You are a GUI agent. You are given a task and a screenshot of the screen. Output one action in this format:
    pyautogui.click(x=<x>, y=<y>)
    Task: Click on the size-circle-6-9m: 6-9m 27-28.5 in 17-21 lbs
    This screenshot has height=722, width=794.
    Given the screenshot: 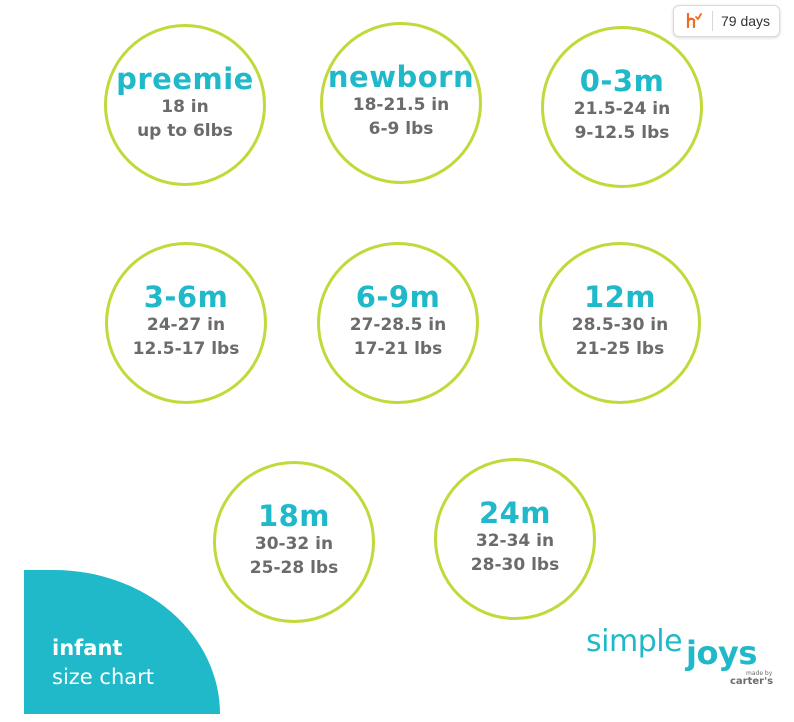 What is the action you would take?
    pyautogui.click(x=398, y=323)
    